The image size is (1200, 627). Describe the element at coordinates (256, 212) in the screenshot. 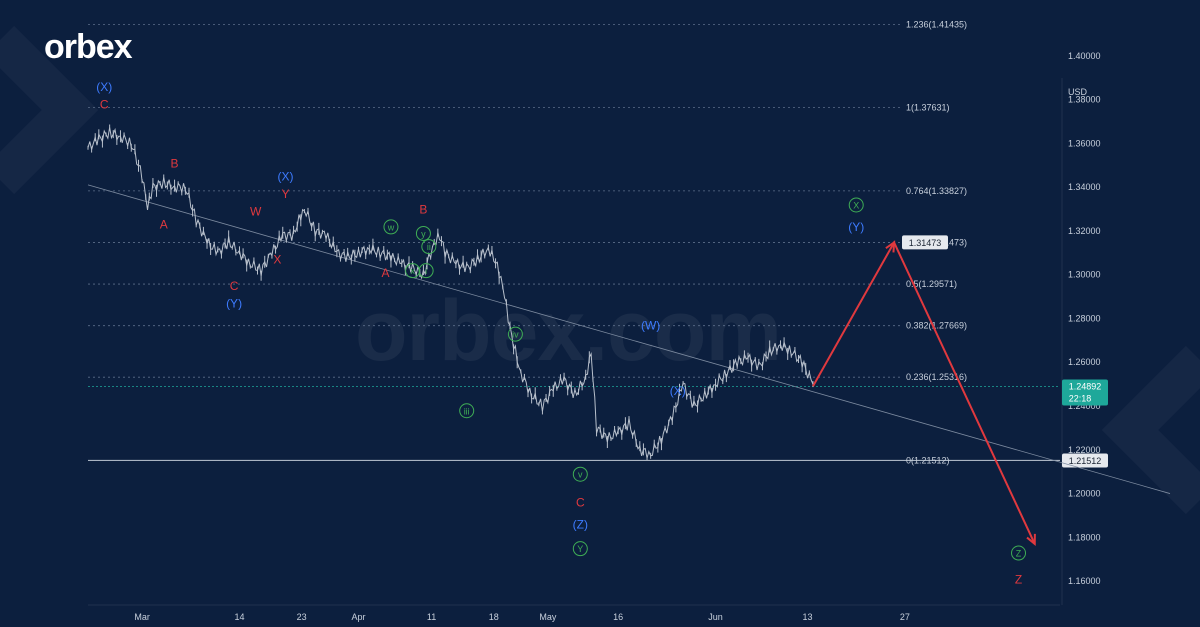

I see `wave-label: W` at that location.